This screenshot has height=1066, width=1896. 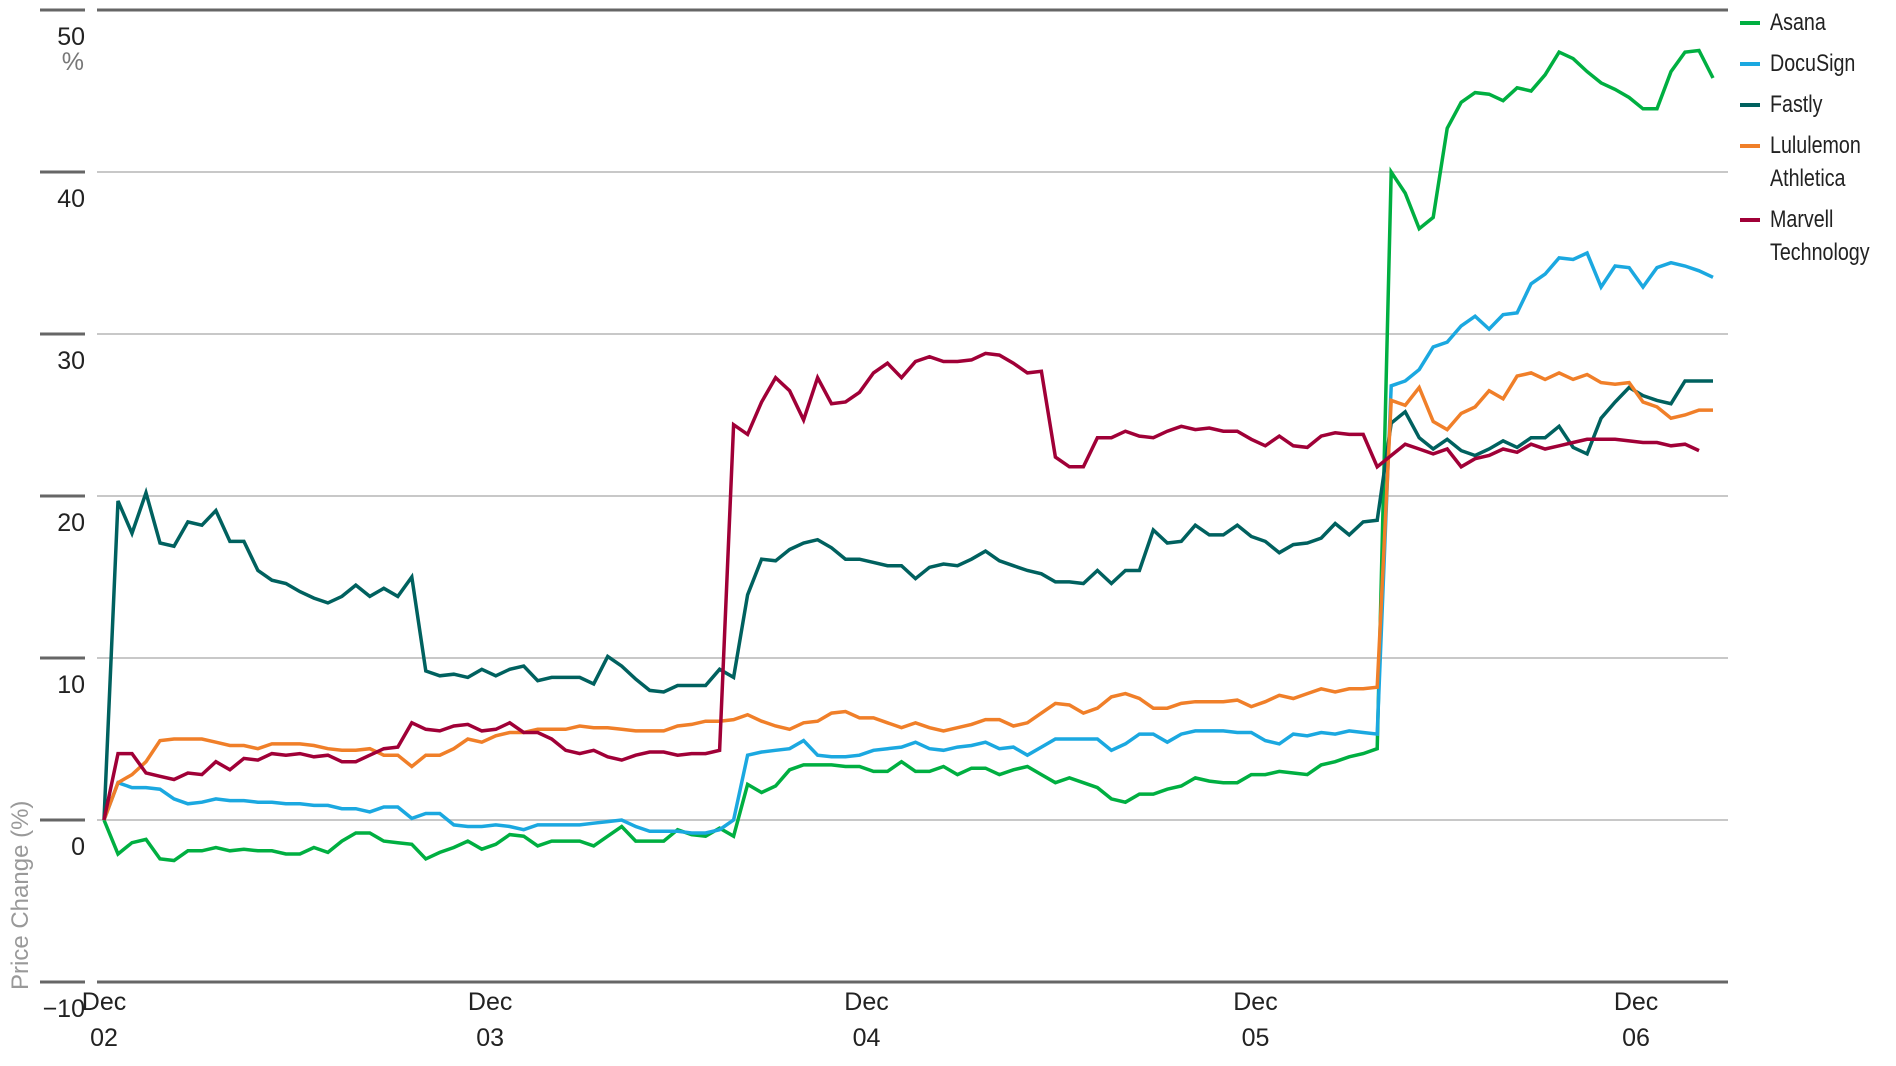 What do you see at coordinates (1750, 64) in the screenshot?
I see `legend-swatch-docusign` at bounding box center [1750, 64].